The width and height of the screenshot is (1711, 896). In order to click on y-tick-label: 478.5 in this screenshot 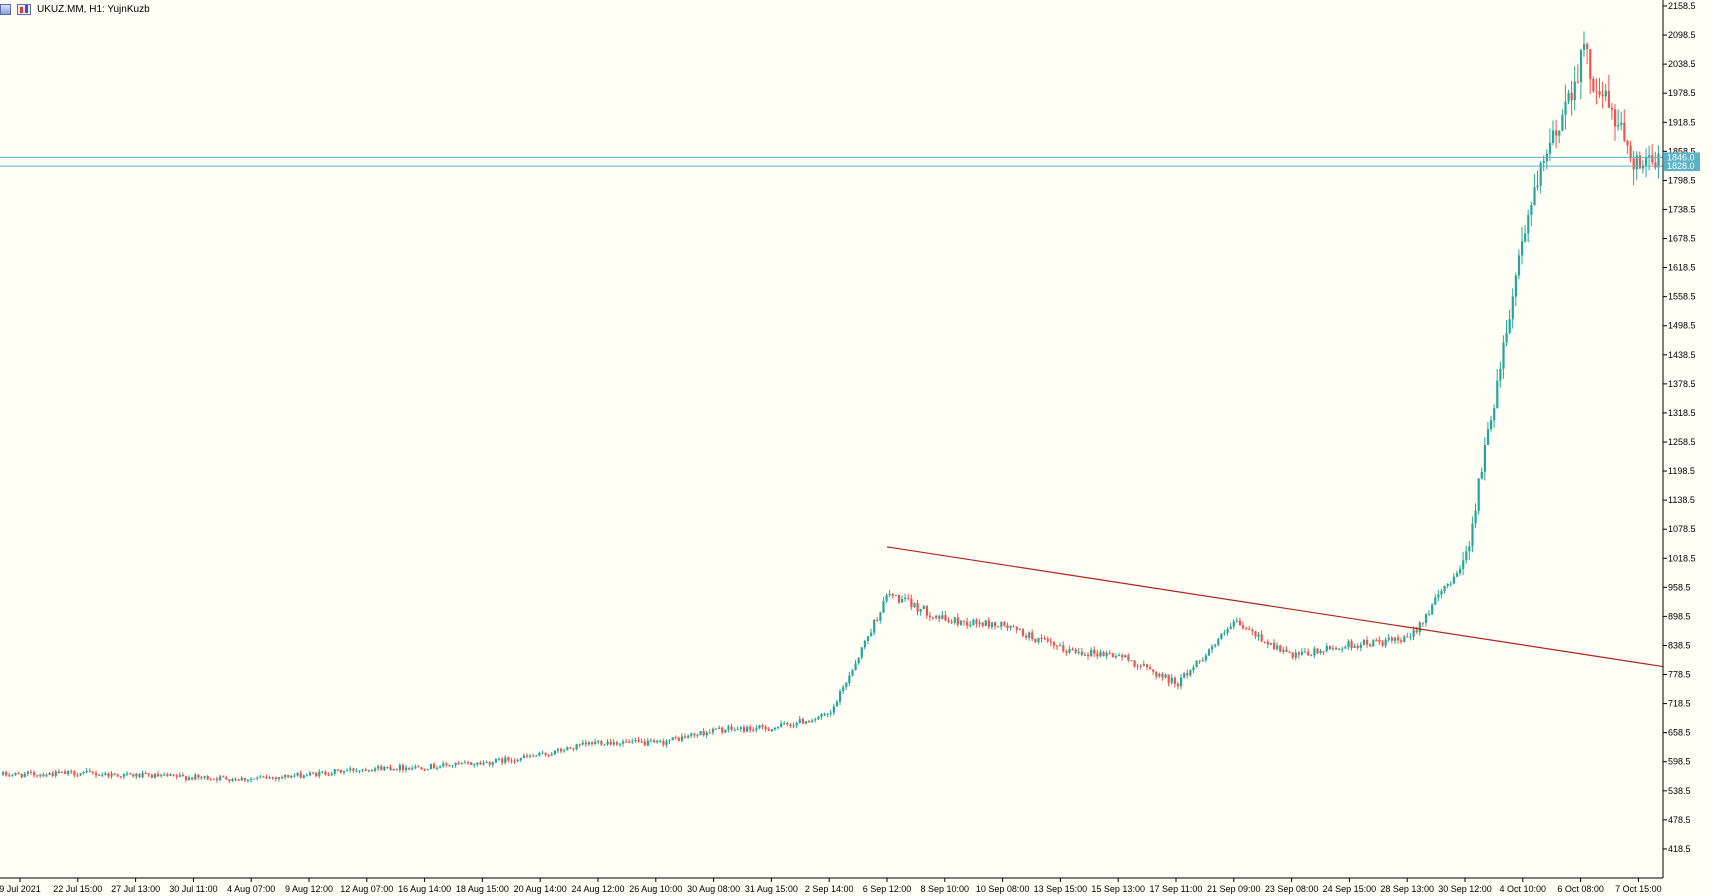, I will do `click(1679, 820)`.